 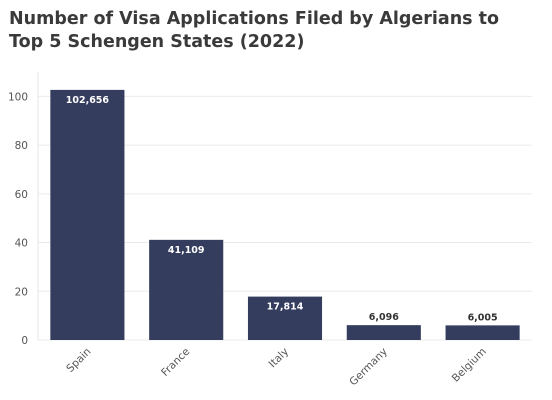 I want to click on bar-value-label: 6,096, so click(x=384, y=317).